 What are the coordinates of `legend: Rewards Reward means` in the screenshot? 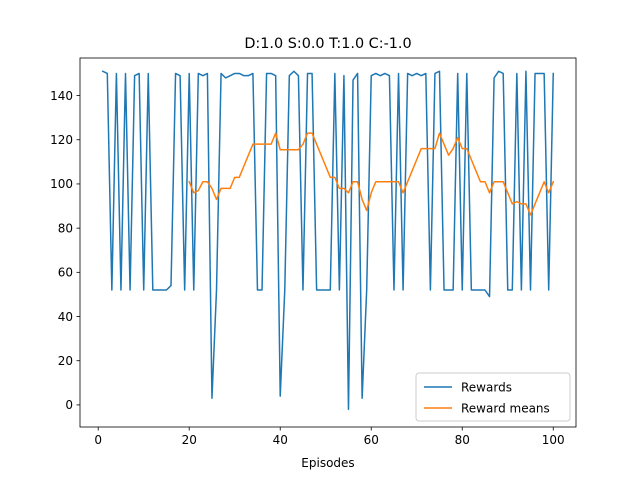 It's located at (493, 397).